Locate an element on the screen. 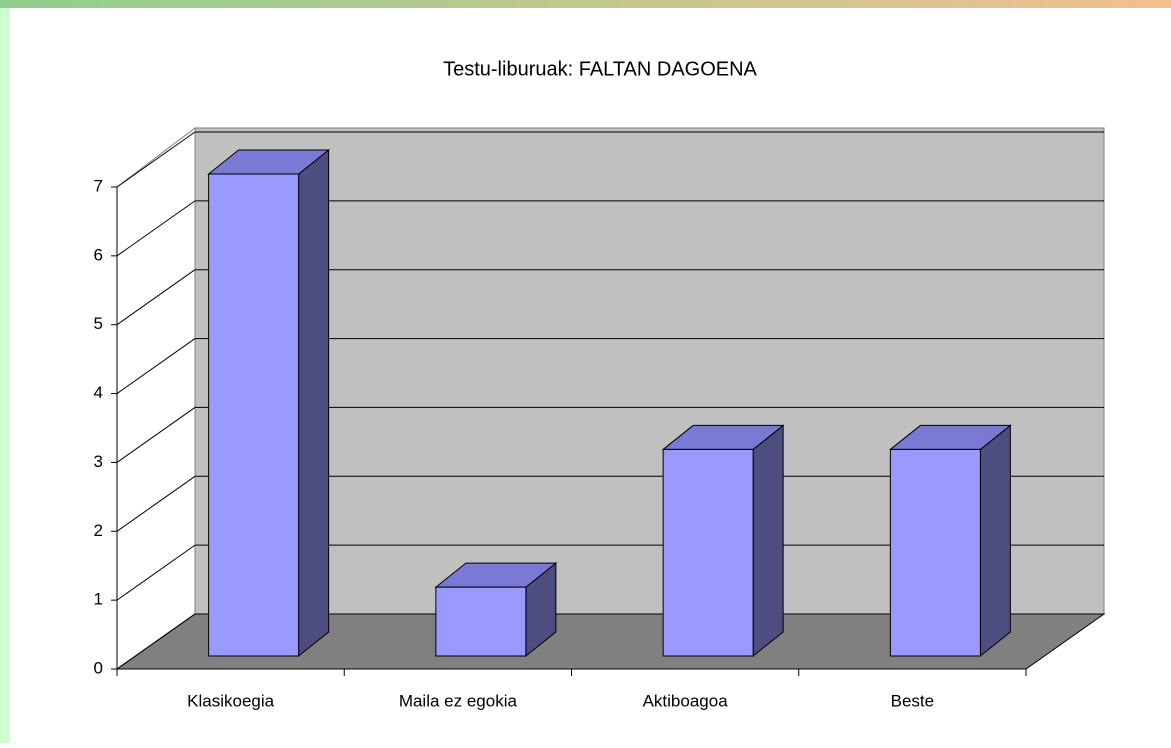 Image resolution: width=1171 pixels, height=748 pixels. x-tick-label: Beste is located at coordinates (912, 700).